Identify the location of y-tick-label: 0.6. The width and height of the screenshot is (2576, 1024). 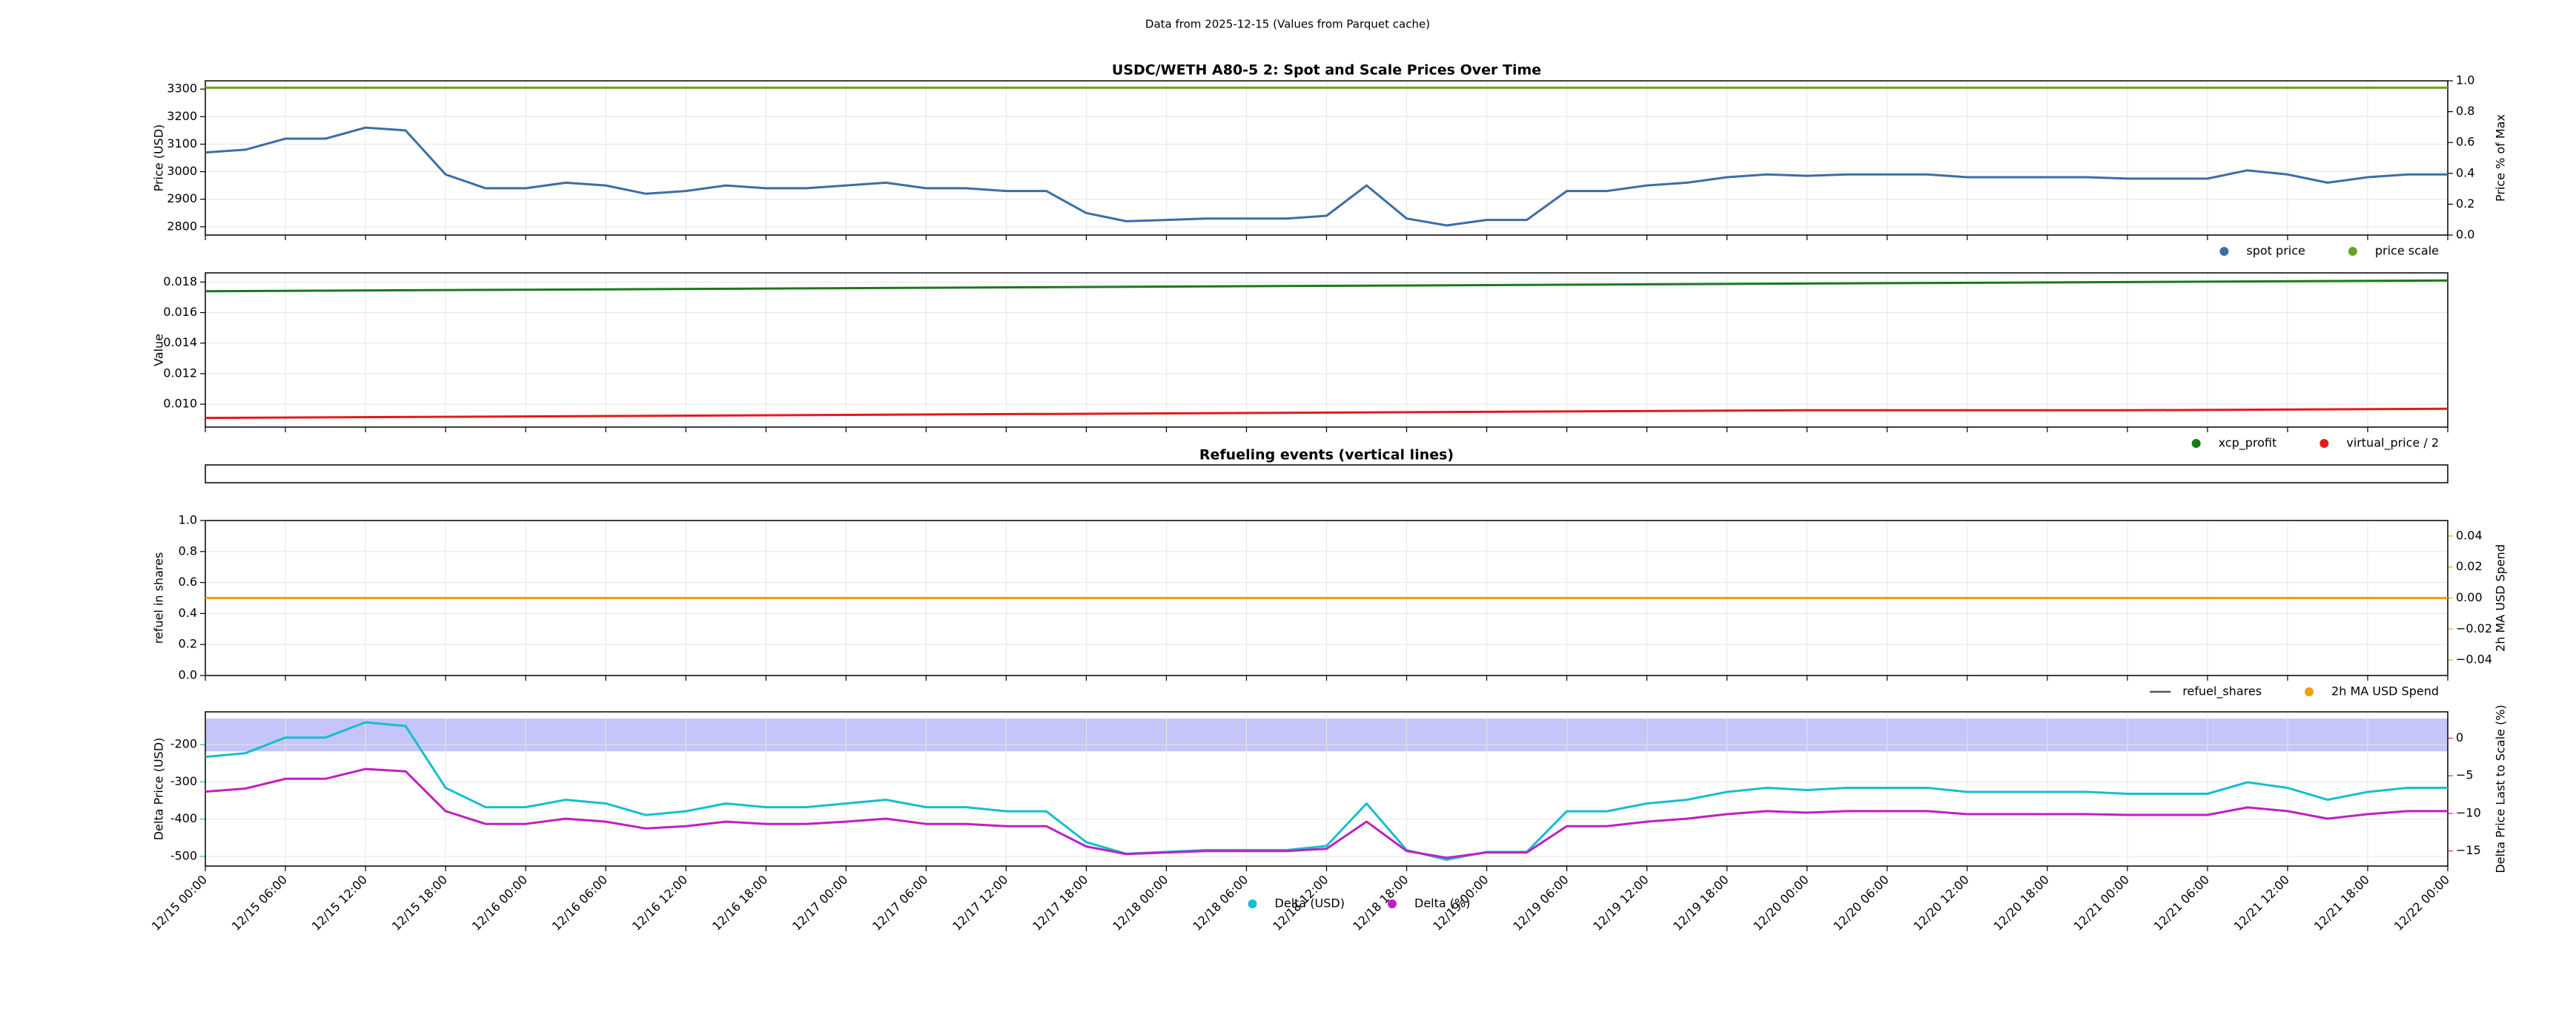
(188, 582).